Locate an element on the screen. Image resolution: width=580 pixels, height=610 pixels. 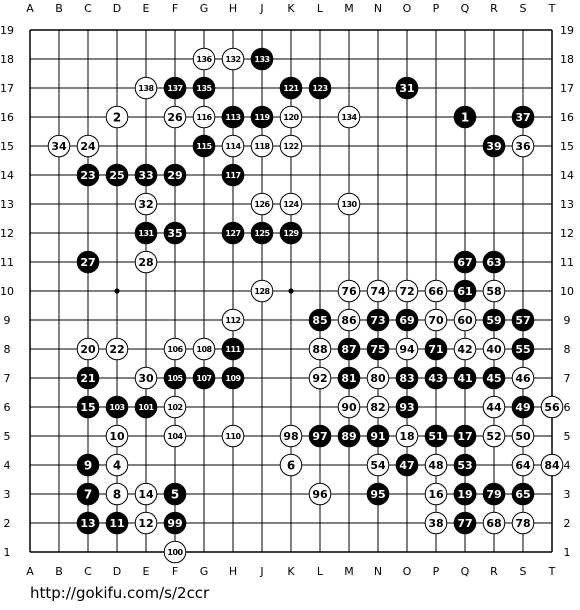
white-stone: 38 is located at coordinates (436, 523).